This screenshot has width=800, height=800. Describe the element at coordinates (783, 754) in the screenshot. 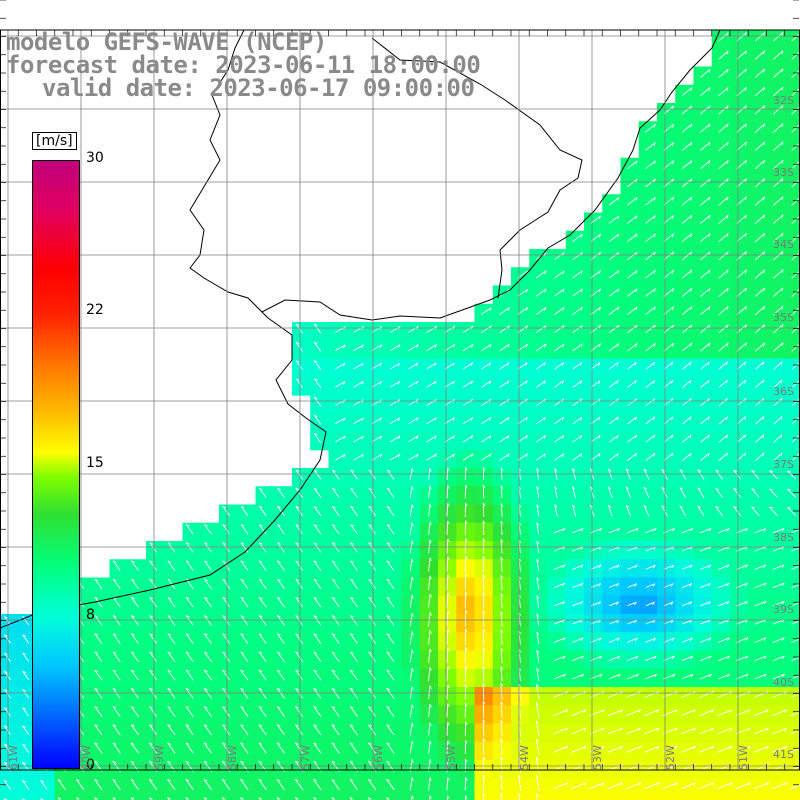

I see `lat-label-41s: 41S` at that location.